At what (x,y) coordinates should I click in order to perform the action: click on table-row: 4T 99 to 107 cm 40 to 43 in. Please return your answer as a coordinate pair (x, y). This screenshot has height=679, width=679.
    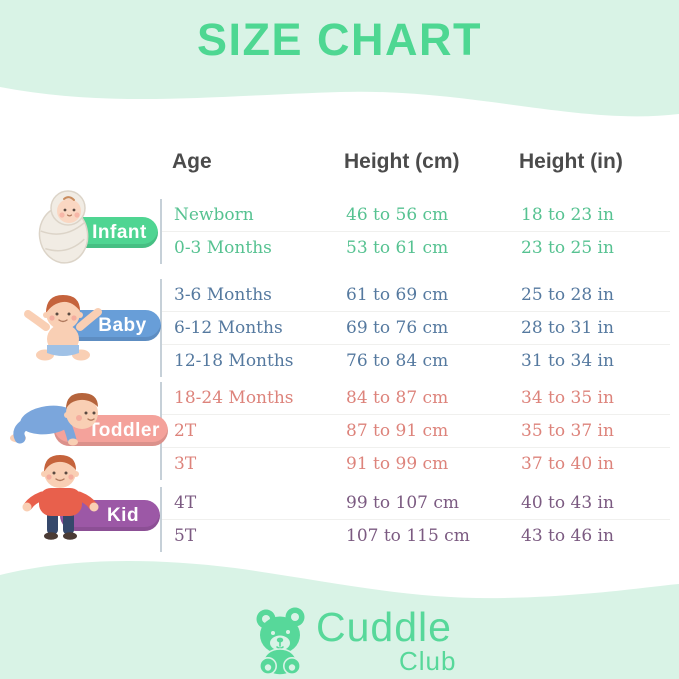
    Looking at the image, I should click on (416, 503).